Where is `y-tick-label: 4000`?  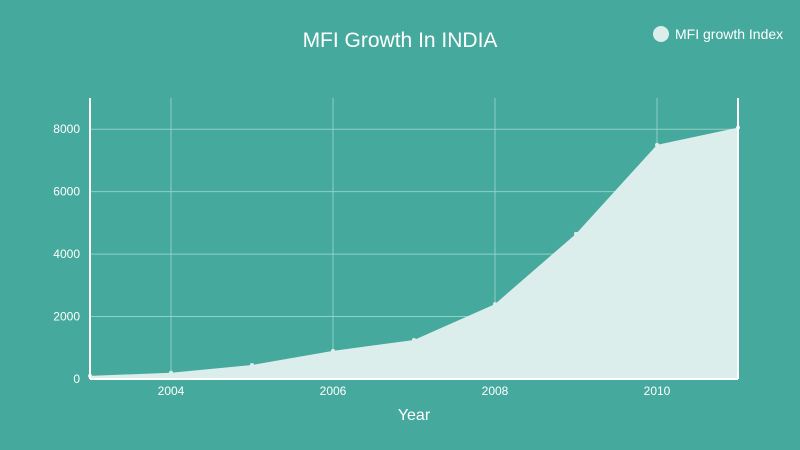
y-tick-label: 4000 is located at coordinates (66, 254).